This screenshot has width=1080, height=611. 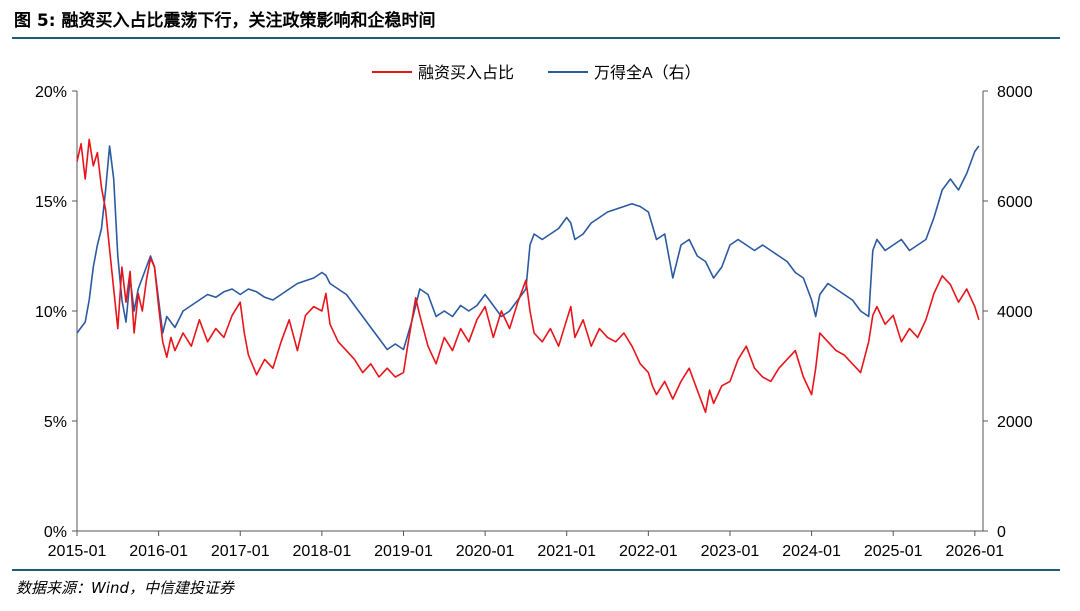 I want to click on x-tick-label: 2023-01, so click(x=730, y=551).